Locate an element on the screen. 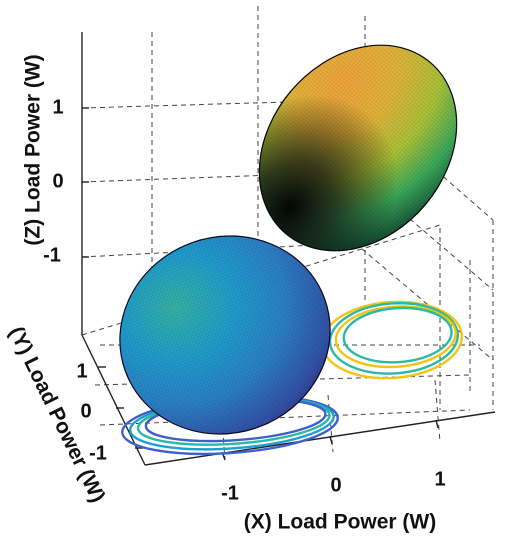 The image size is (519, 550). x-tick-labels: -1 0 1 is located at coordinates (333, 486).